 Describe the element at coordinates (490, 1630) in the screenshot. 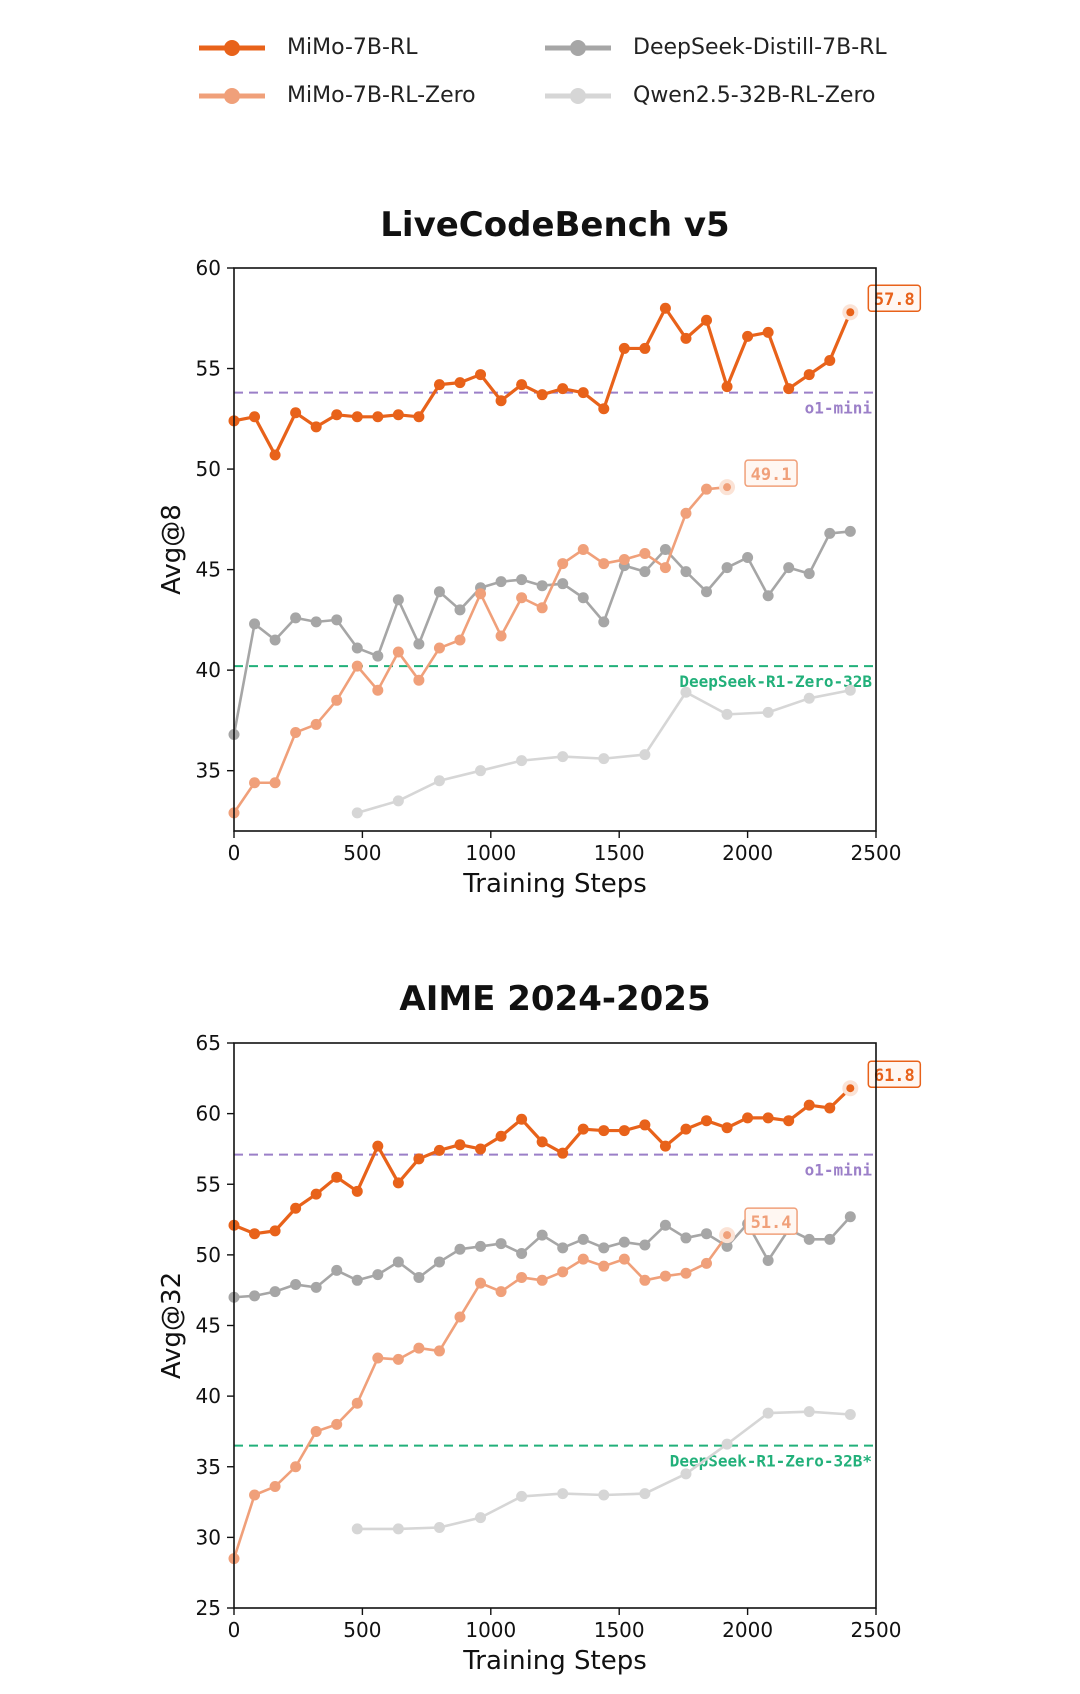

I see `x-tick-label: 1000` at that location.